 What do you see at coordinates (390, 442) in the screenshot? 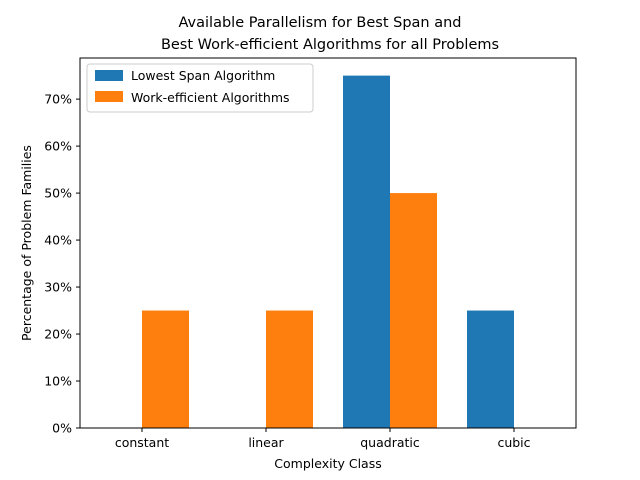
I see `x-tick-label: quadratic` at bounding box center [390, 442].